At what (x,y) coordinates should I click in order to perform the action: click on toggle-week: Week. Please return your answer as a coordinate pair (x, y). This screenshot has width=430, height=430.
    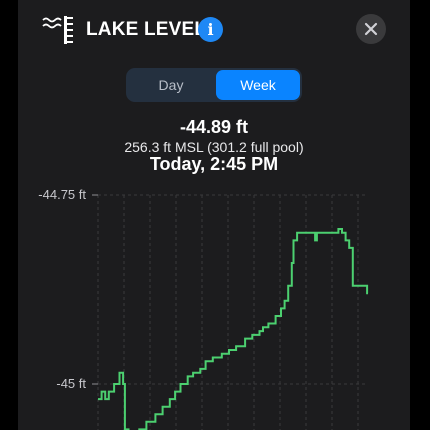
    Looking at the image, I should click on (258, 85).